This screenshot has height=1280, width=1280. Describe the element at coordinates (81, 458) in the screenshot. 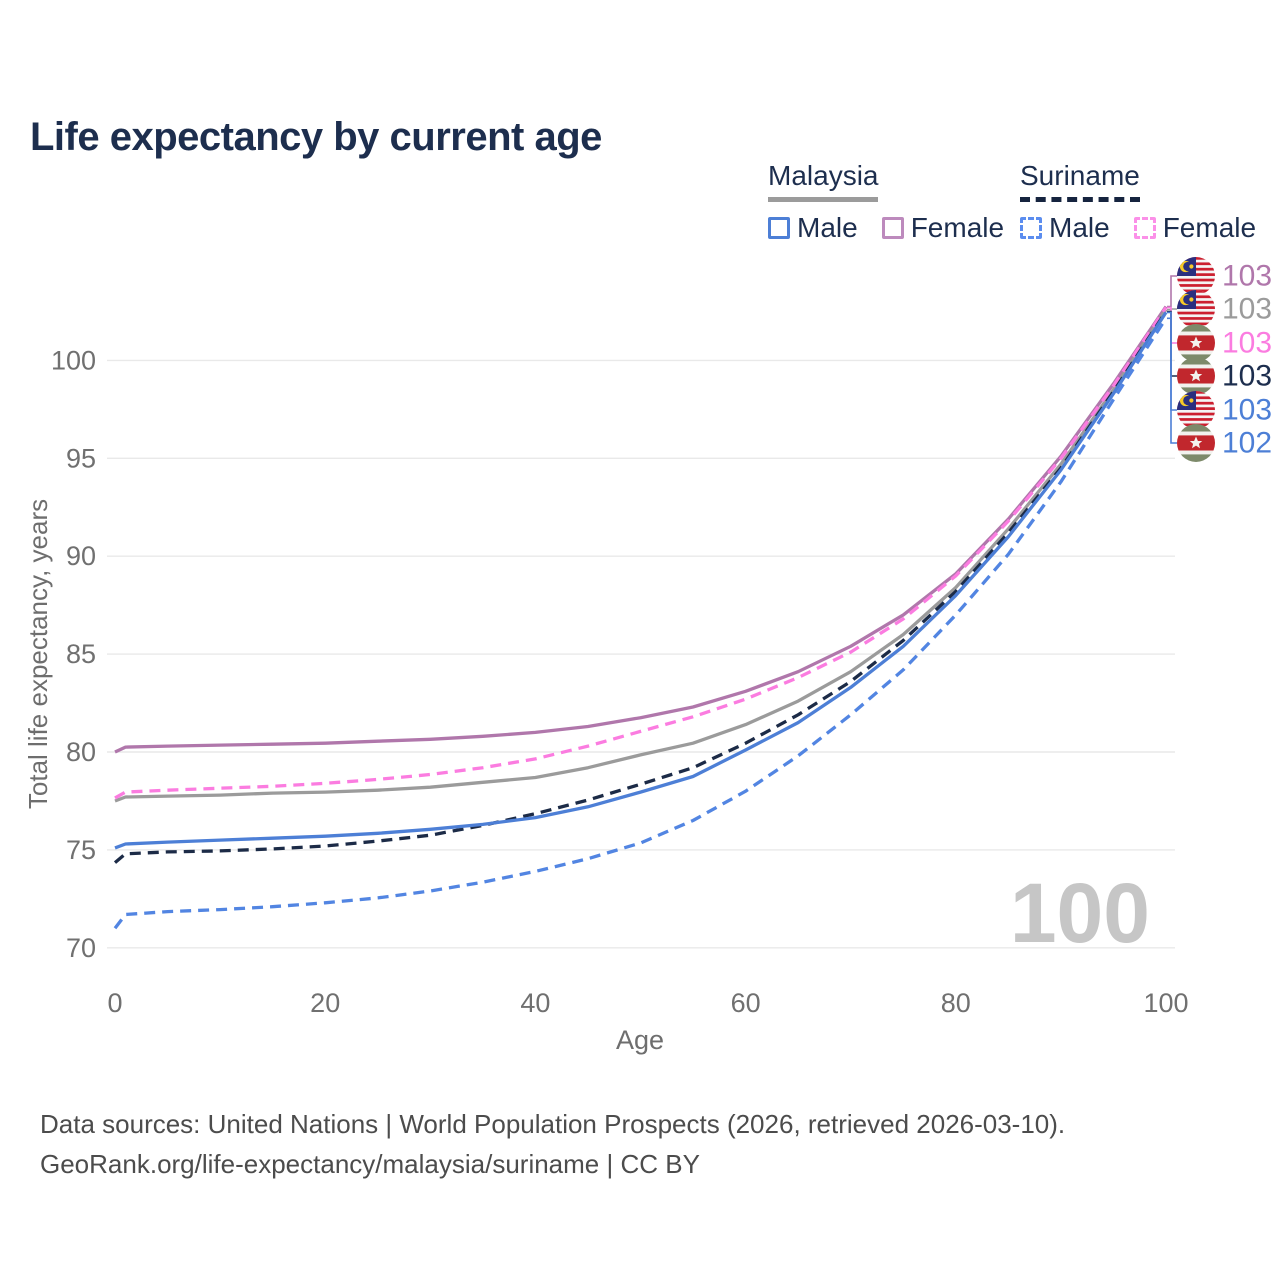

I see `y-tick-label: 95` at that location.